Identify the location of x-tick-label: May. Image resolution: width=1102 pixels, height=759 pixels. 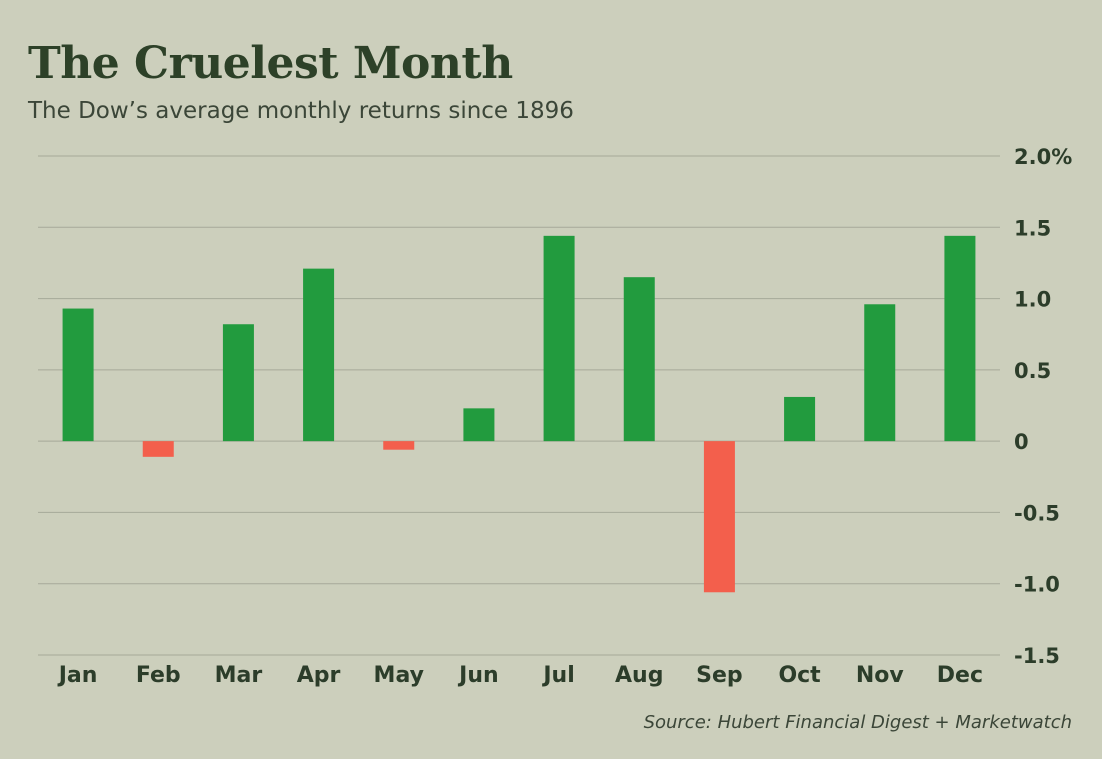
(399, 675).